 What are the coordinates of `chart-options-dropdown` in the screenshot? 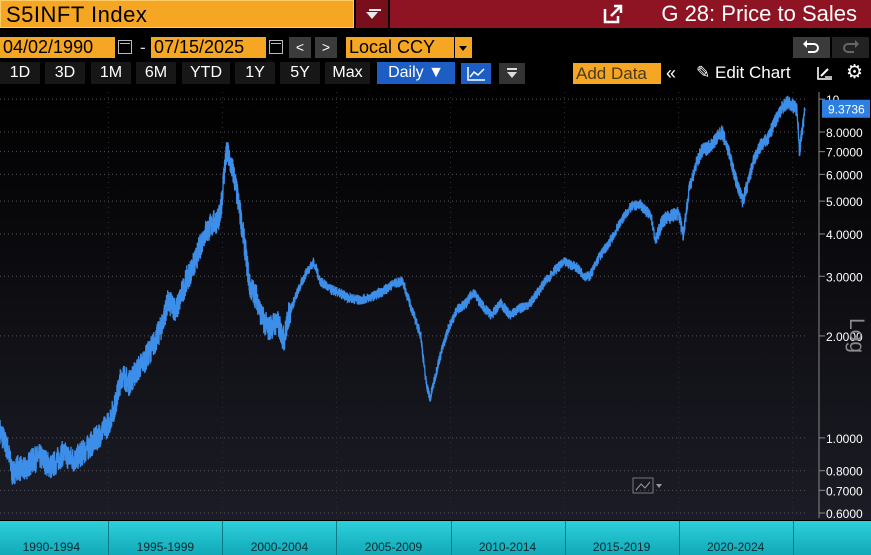 It's located at (512, 73).